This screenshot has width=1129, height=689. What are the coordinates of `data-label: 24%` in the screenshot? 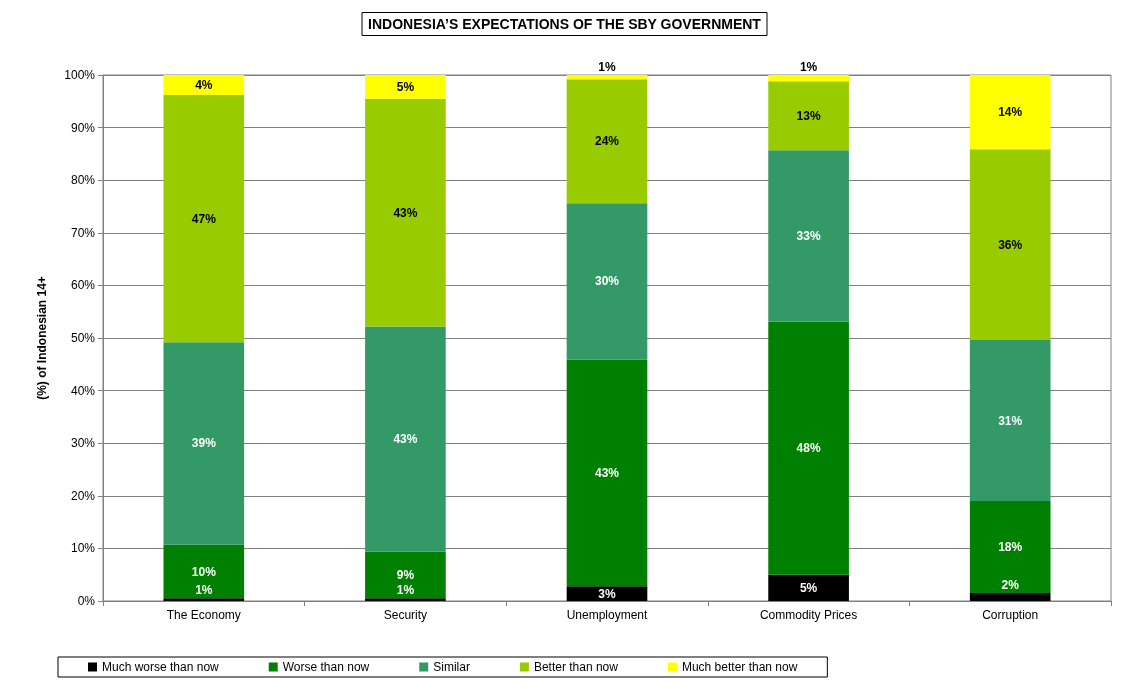 It's located at (607, 141).